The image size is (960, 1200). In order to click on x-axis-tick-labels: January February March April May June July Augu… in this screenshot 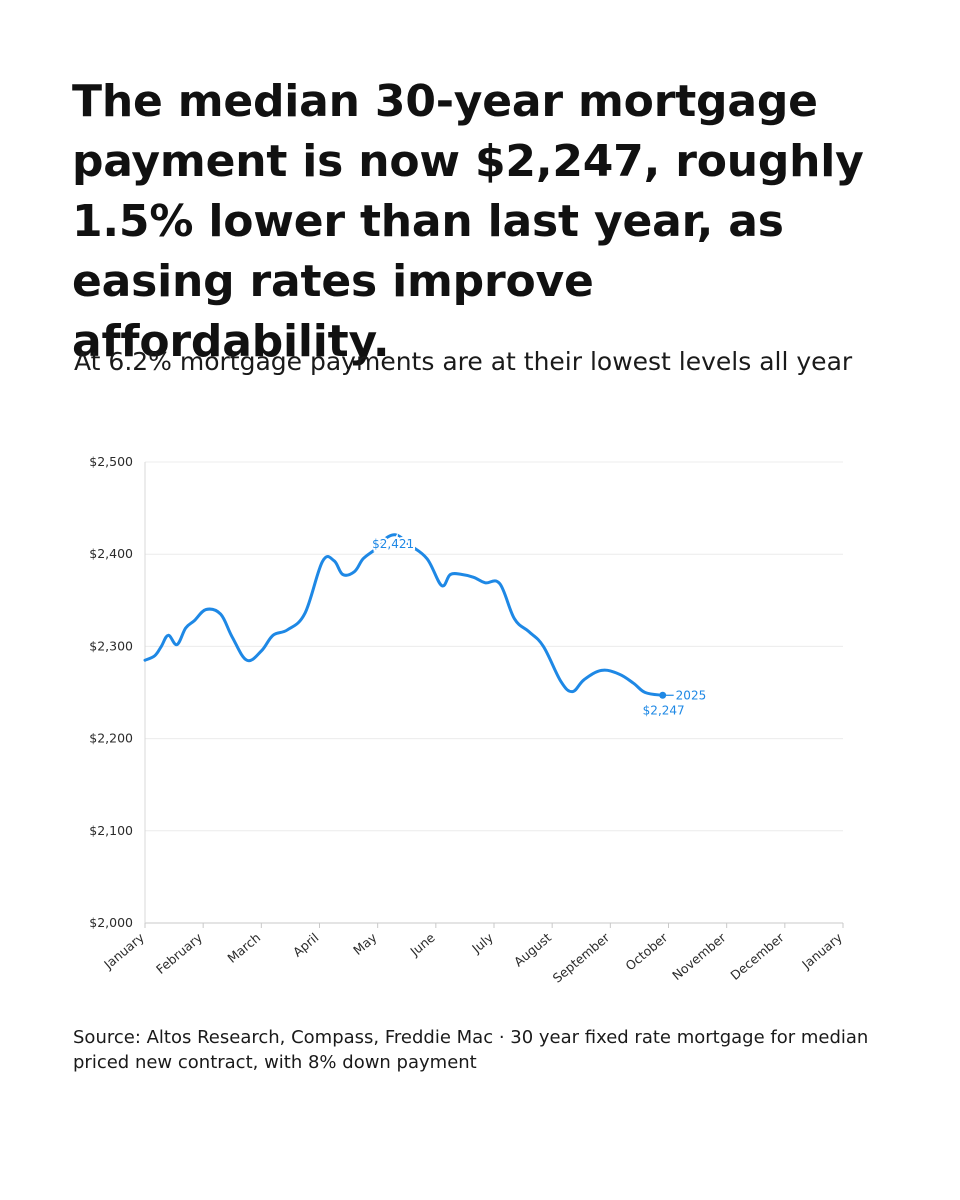, I will do `click(472, 957)`.